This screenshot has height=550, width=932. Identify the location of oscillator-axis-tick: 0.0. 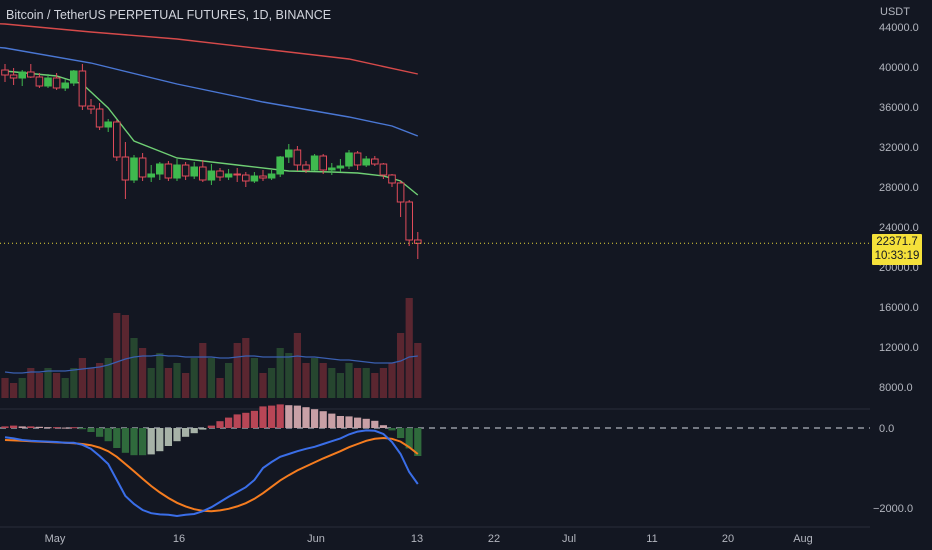
(886, 429).